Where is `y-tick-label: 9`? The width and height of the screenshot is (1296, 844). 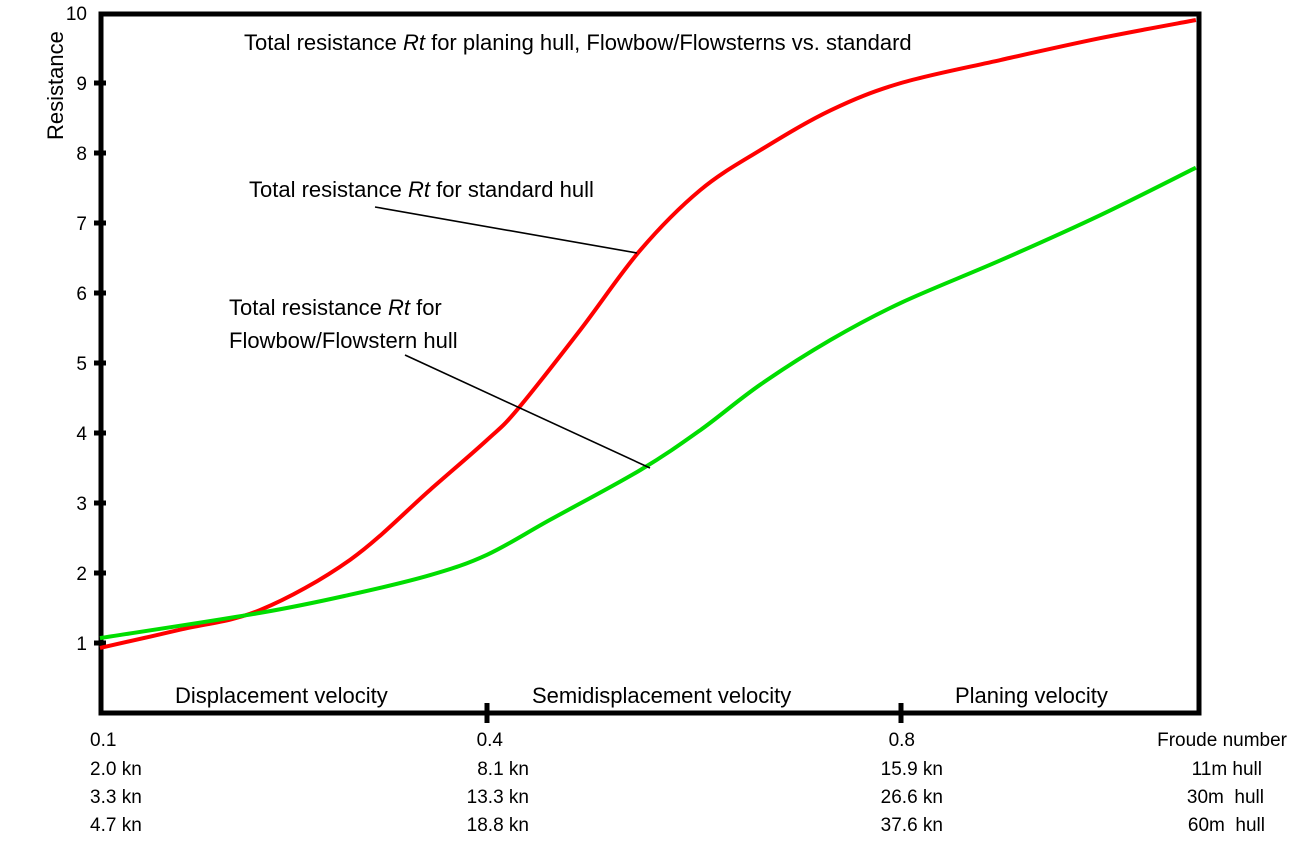
y-tick-label: 9 is located at coordinates (81, 84).